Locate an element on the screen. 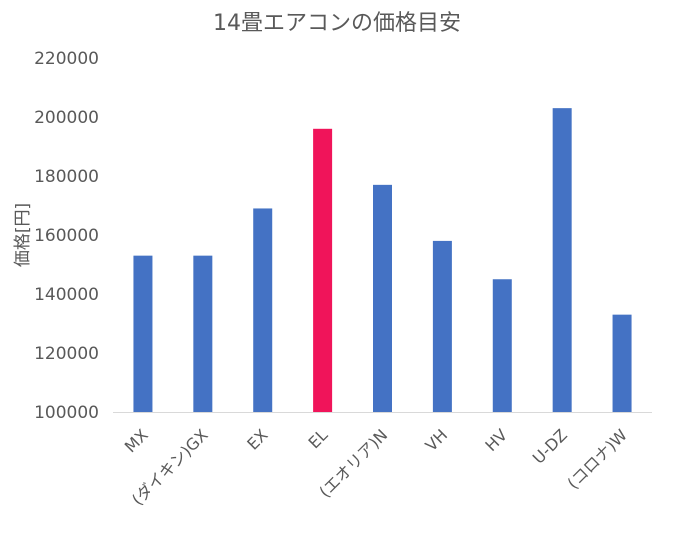 This screenshot has height=536, width=674. y-tick-label: 120000 is located at coordinates (66, 354).